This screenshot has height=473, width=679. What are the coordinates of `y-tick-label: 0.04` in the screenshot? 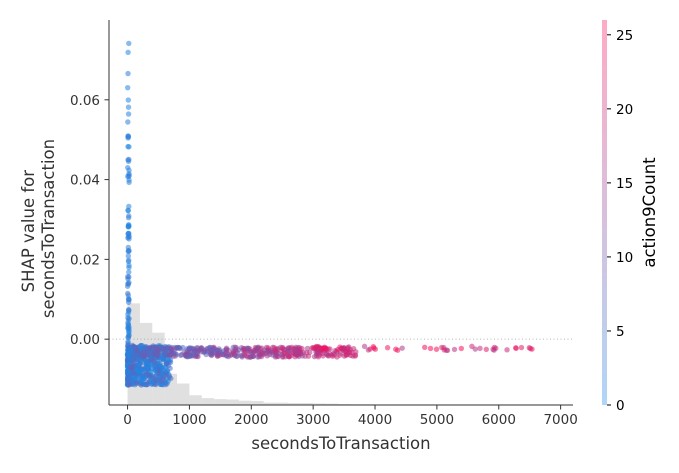 It's located at (85, 181).